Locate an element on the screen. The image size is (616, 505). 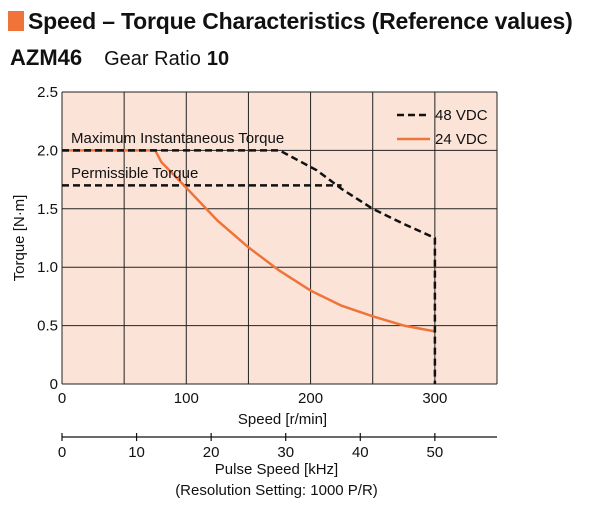
annotation-permissible-torque: Permissible Torque is located at coordinates (134, 173).